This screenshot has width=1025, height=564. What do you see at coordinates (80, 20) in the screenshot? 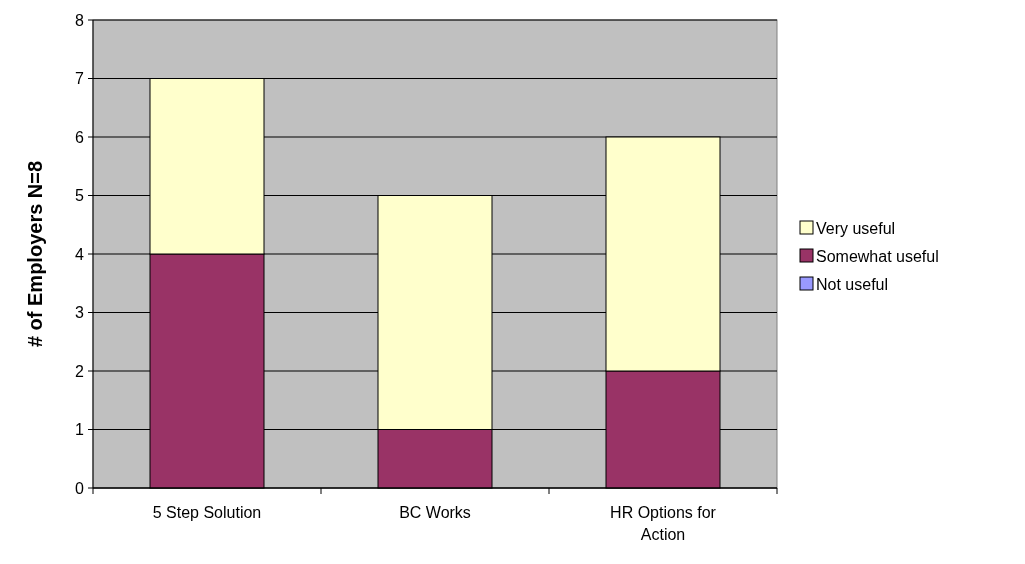
I see `y-tick-label: 8` at bounding box center [80, 20].